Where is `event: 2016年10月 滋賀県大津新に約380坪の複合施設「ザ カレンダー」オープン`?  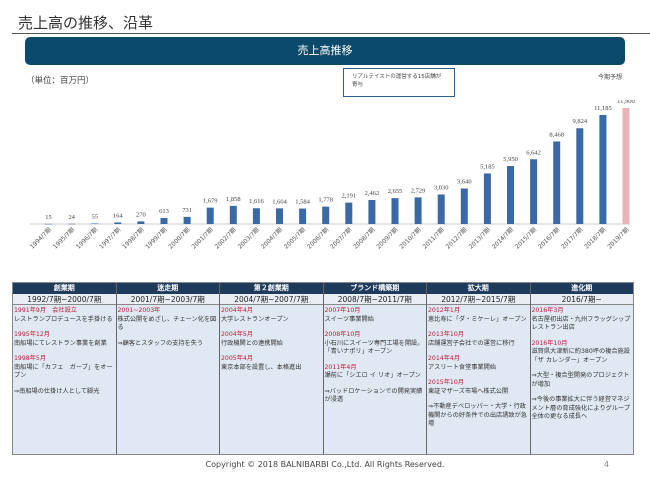
event: 2016年10月 滋賀県大津新に約380坪の複合施設「ザ カレンダー」オープン is located at coordinates (582, 353).